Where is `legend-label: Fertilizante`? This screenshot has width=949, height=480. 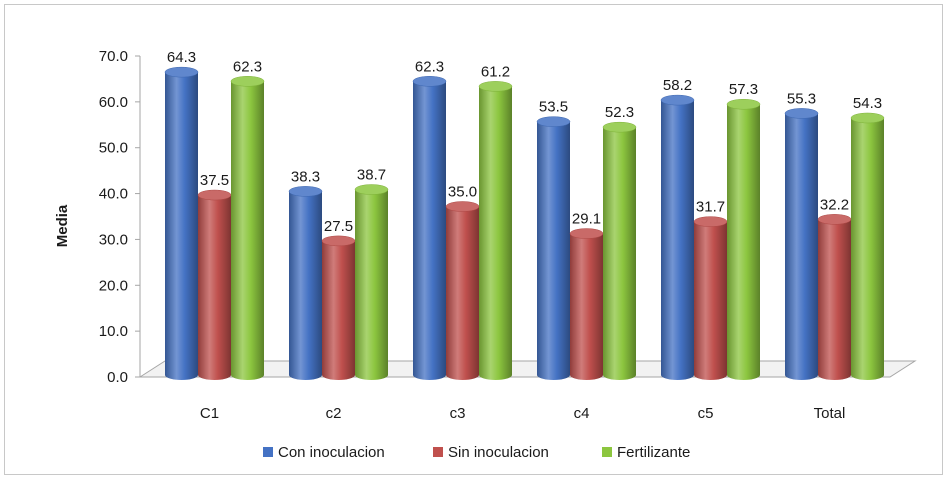 legend-label: Fertilizante is located at coordinates (653, 452).